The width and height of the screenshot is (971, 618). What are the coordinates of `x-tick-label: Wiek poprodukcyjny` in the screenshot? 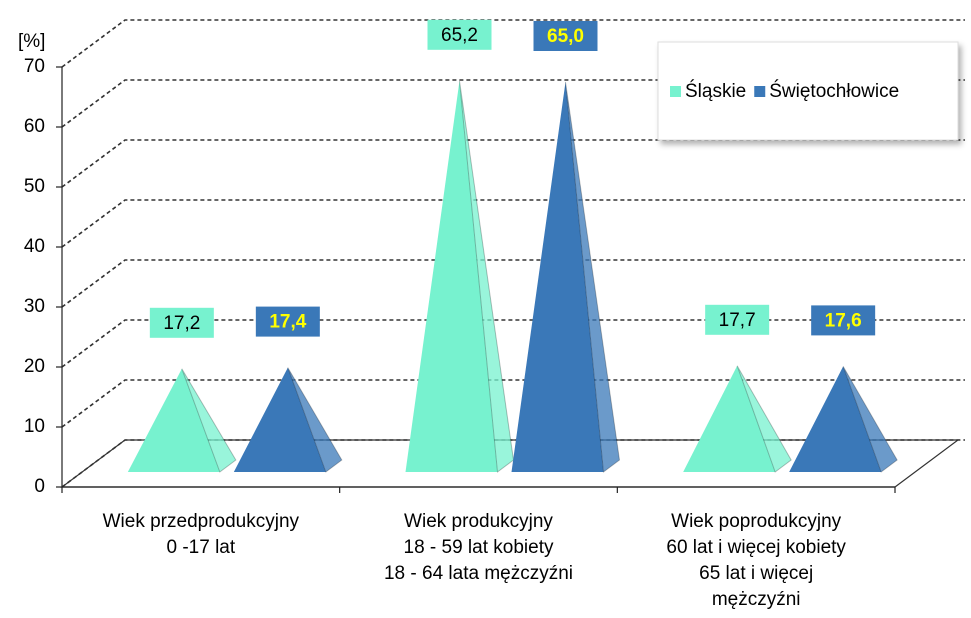 It's located at (756, 521).